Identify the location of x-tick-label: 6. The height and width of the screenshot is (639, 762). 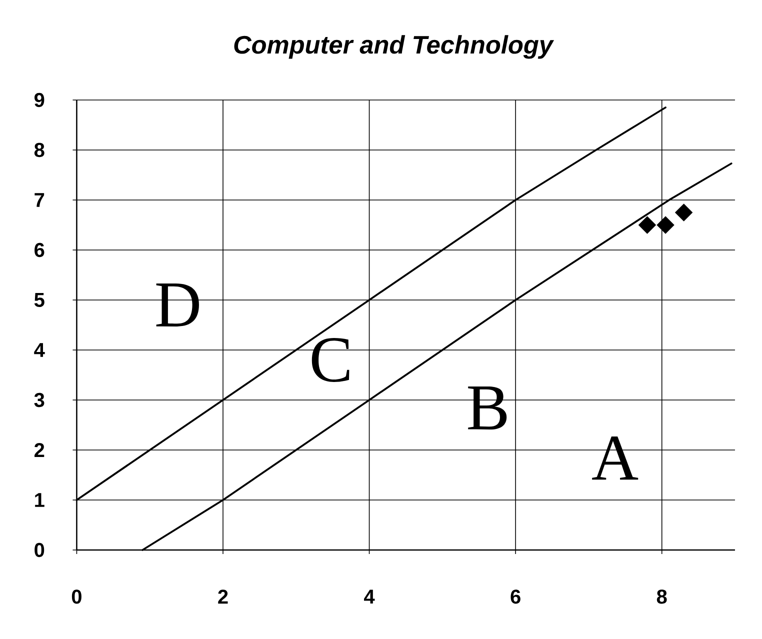
(515, 597).